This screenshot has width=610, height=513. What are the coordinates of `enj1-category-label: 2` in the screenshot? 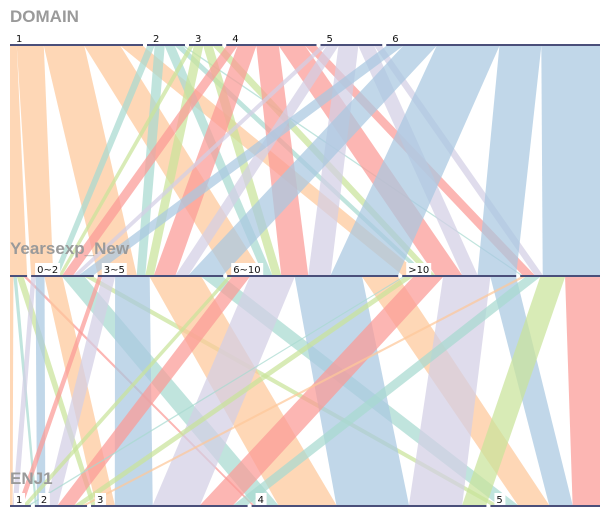 It's located at (44, 500).